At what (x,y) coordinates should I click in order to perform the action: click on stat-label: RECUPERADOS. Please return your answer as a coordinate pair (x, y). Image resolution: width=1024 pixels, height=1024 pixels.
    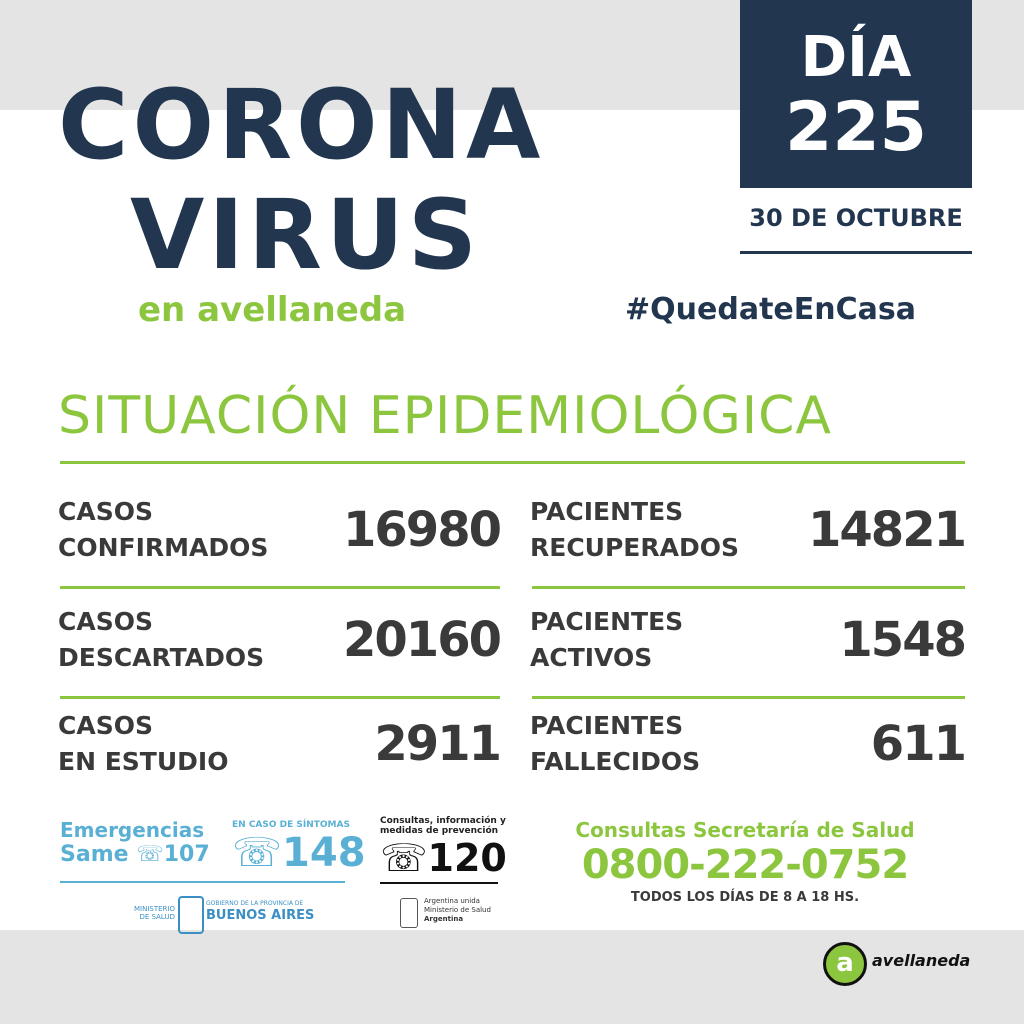
    Looking at the image, I should click on (634, 547).